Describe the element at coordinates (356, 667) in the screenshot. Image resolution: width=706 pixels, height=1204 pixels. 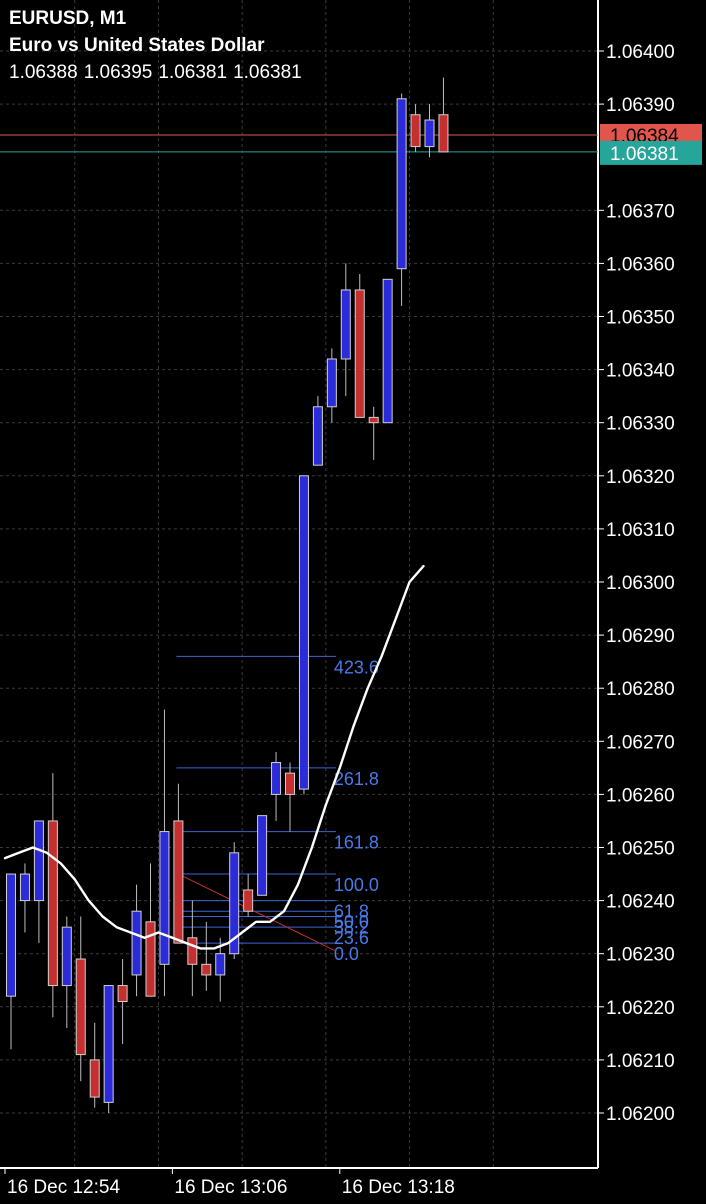
I see `fibo-level-label: 423.6` at that location.